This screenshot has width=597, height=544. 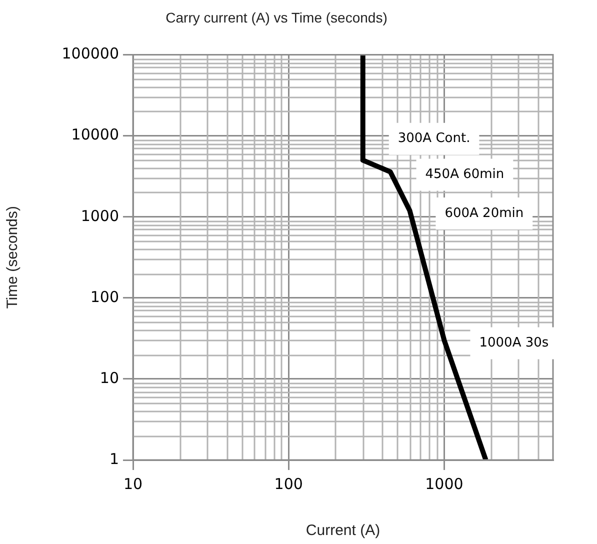 I want to click on annotation: 600A 20min, so click(x=484, y=213).